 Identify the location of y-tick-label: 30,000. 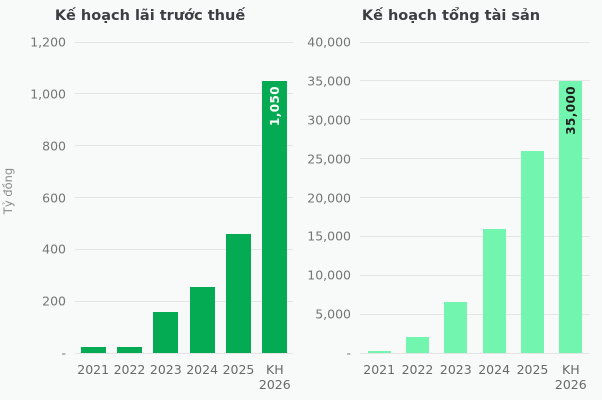
(329, 120).